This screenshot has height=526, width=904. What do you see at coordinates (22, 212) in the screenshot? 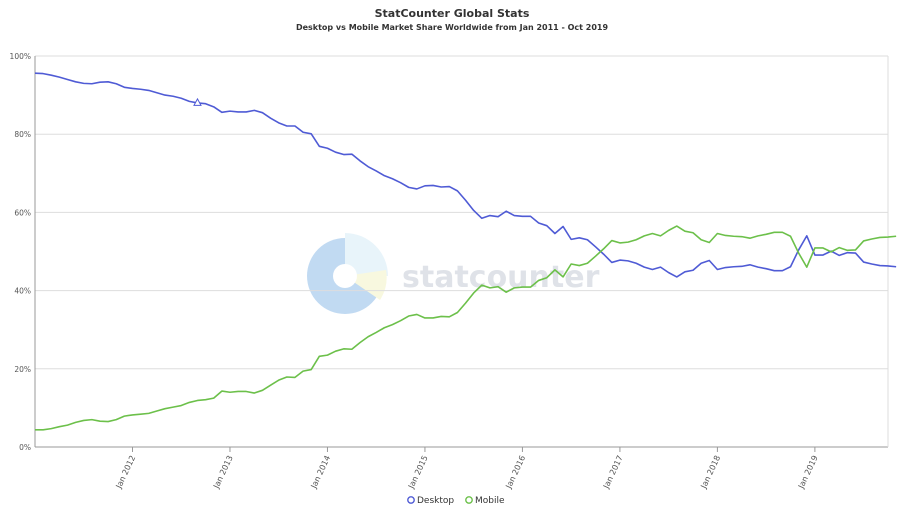
I see `y-tick-label: 60%` at bounding box center [22, 212].